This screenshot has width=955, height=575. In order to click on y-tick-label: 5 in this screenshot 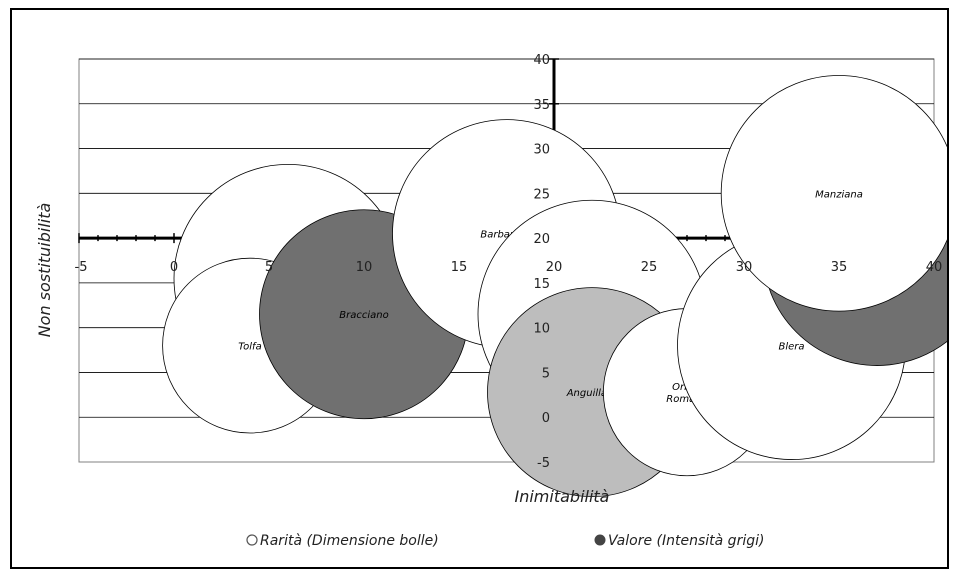, I will do `click(546, 373)`.